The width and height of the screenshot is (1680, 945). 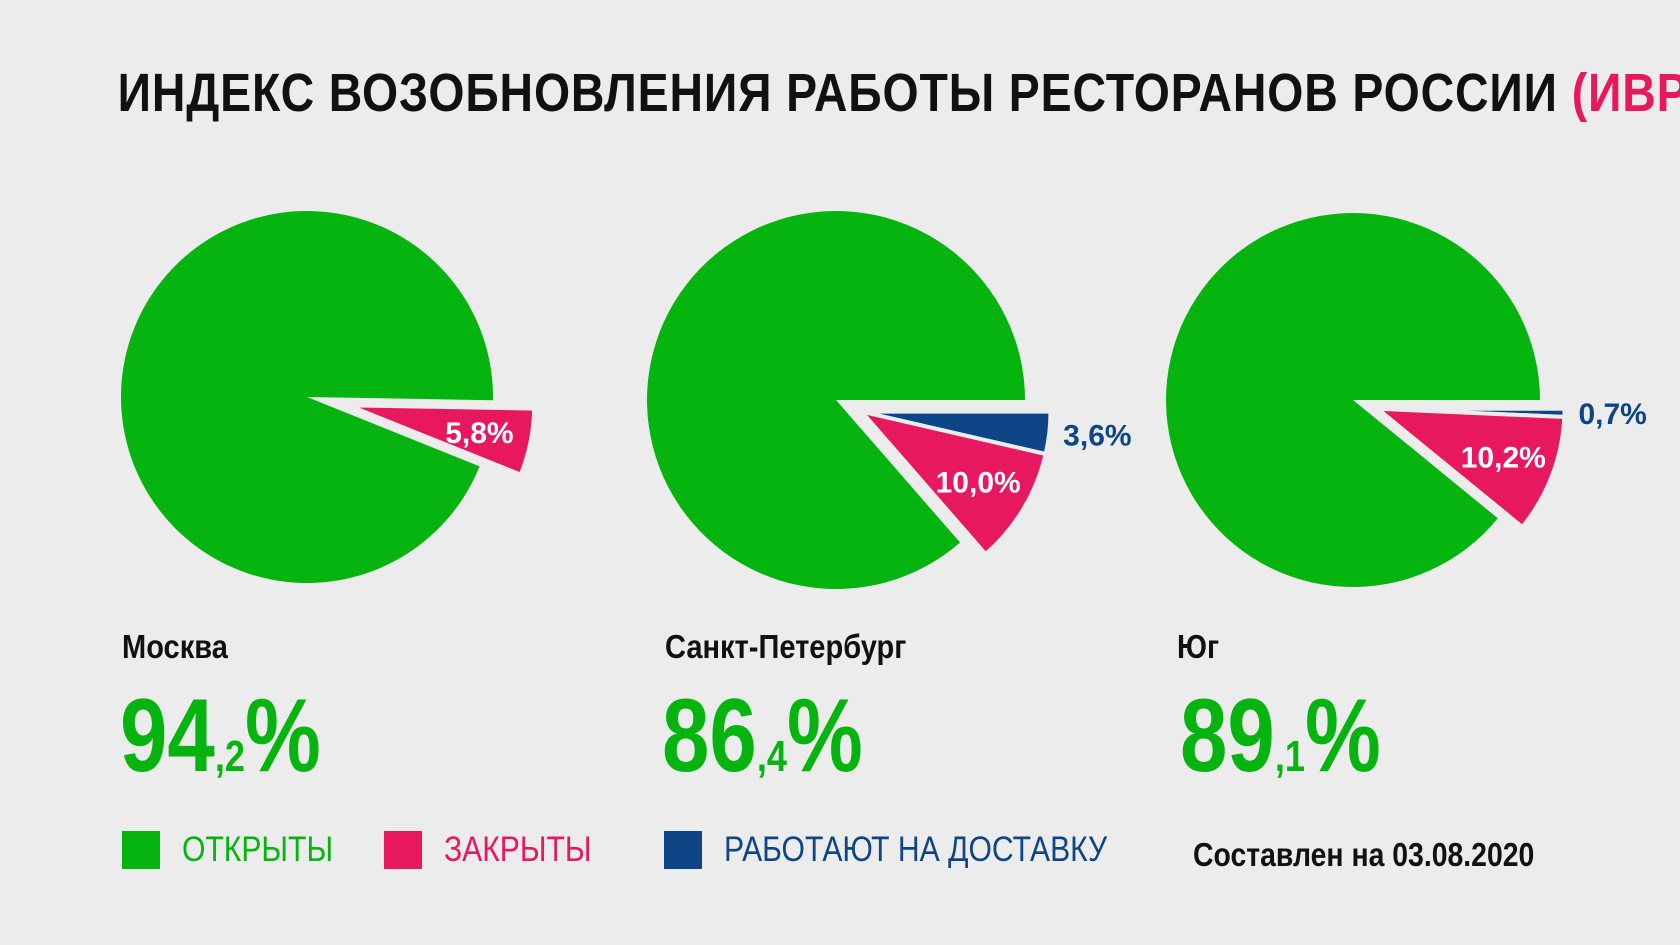 I want to click on chart-title-accent: (ИВРР), so click(x=1625, y=93).